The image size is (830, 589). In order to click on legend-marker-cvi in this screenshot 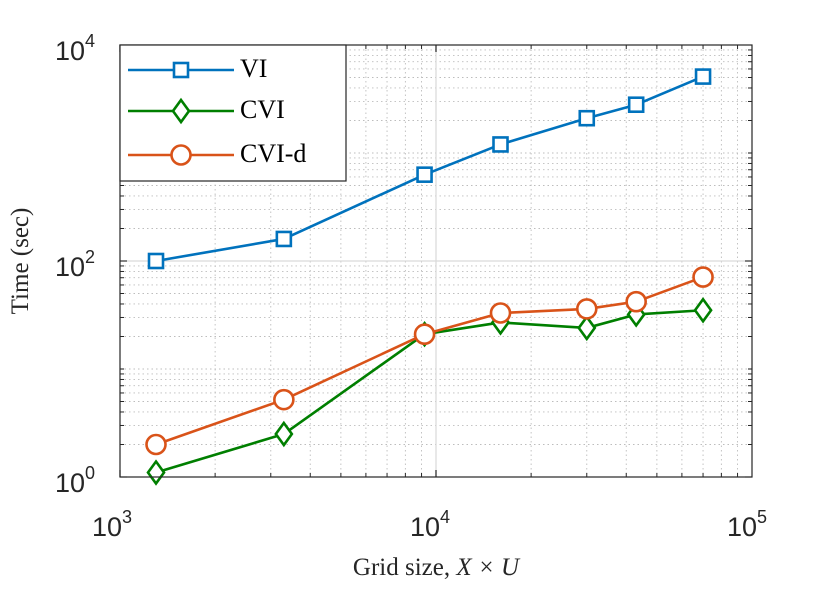, I will do `click(181, 111)`.